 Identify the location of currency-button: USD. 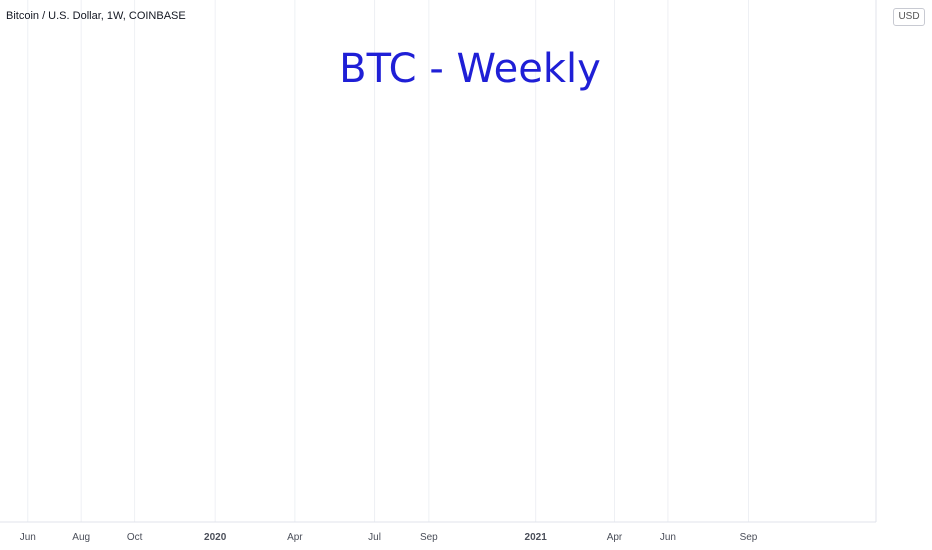
(909, 17).